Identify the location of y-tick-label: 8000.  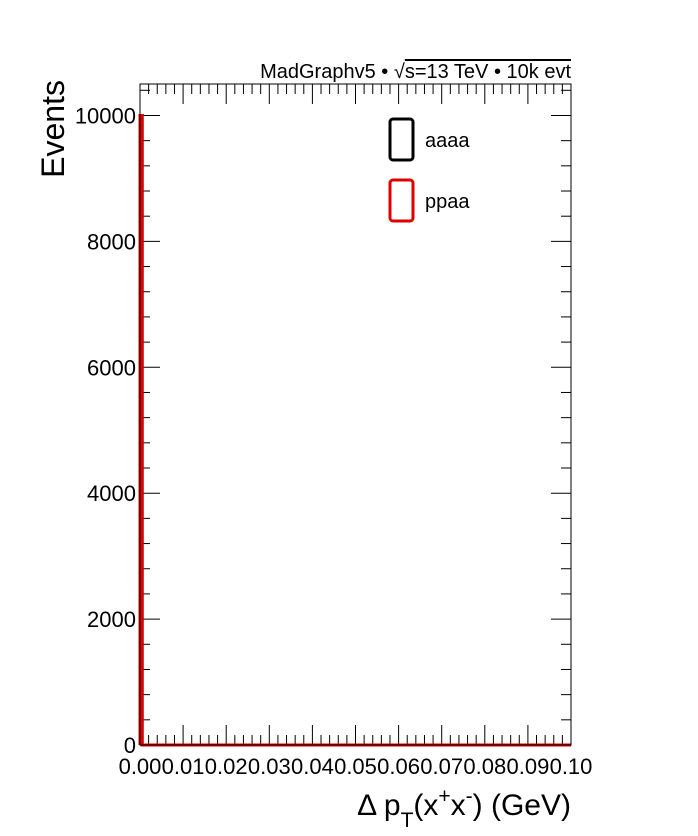
(111, 241).